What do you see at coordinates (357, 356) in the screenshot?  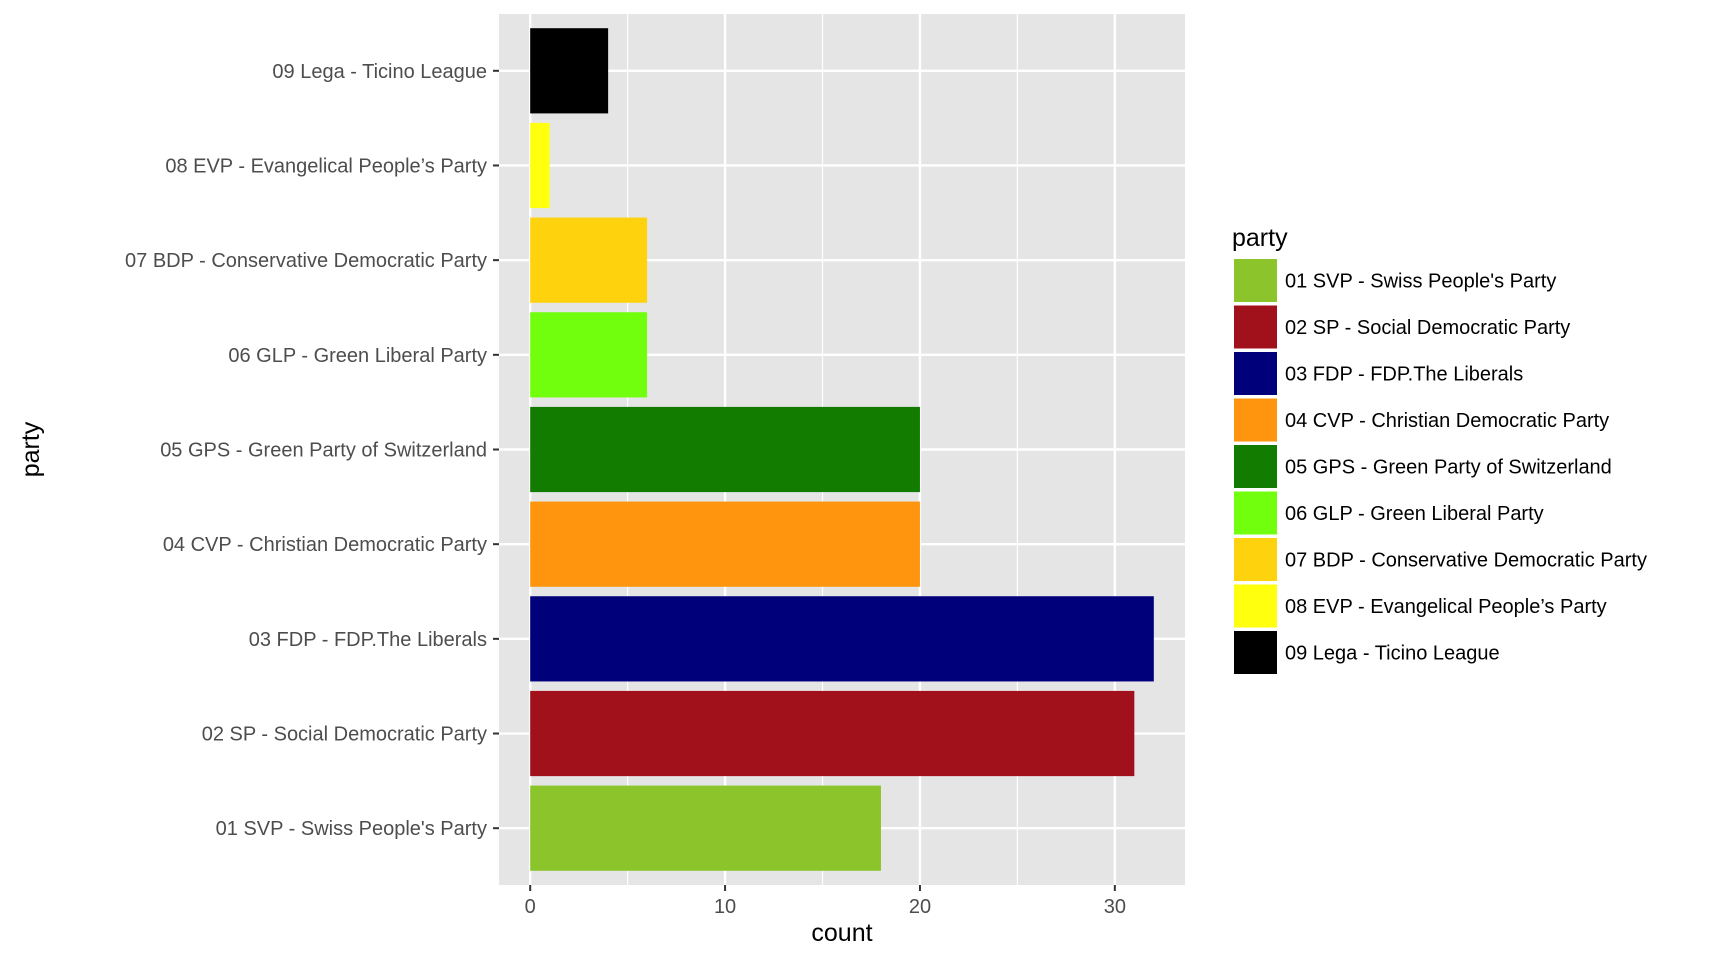 I see `y-tick-label: 06 GLP - Green Liberal Party` at bounding box center [357, 356].